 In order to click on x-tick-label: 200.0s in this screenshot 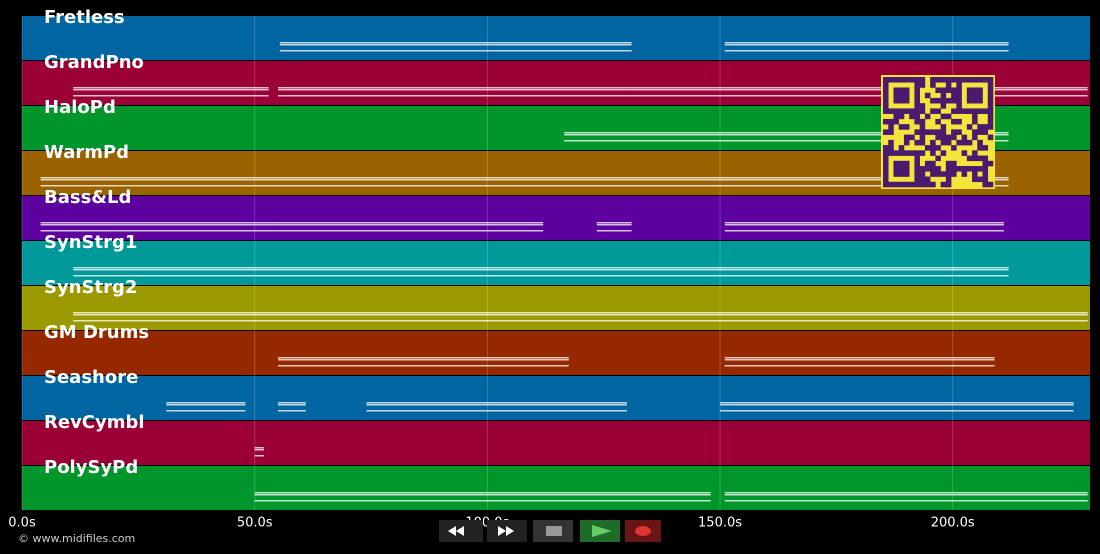, I will do `click(953, 523)`.